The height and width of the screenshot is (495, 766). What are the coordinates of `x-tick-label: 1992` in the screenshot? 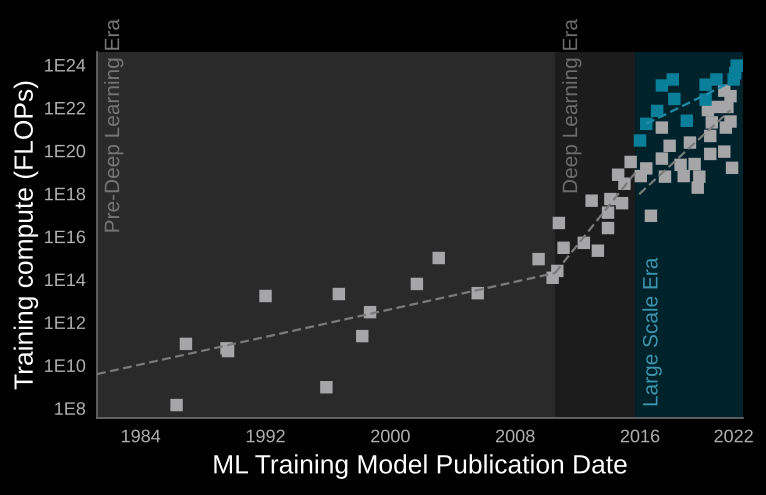 It's located at (265, 436).